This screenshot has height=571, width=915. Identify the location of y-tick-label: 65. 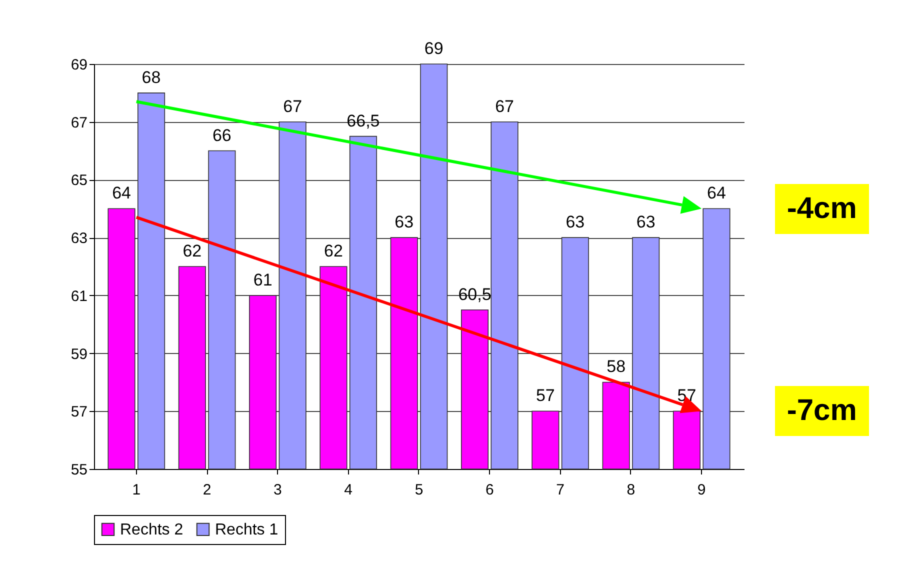
(79, 181).